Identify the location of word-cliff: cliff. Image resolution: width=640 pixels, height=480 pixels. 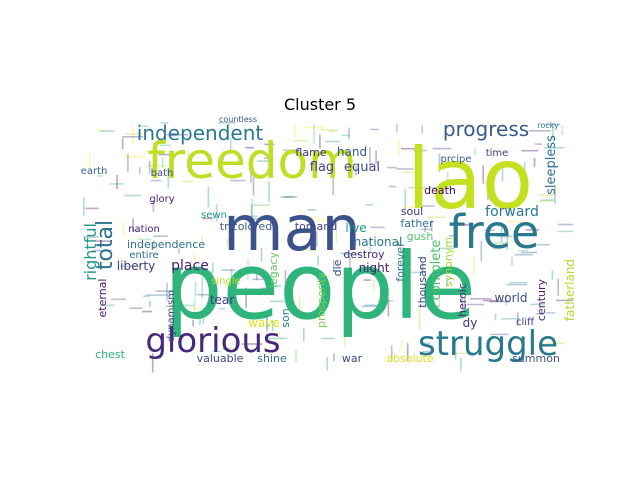
(525, 322).